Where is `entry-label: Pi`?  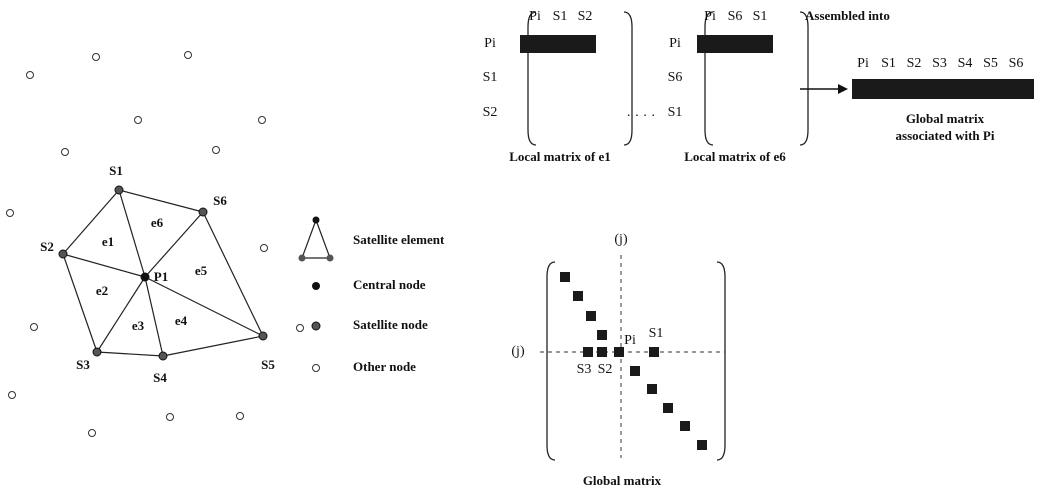
entry-label: Pi is located at coordinates (630, 340).